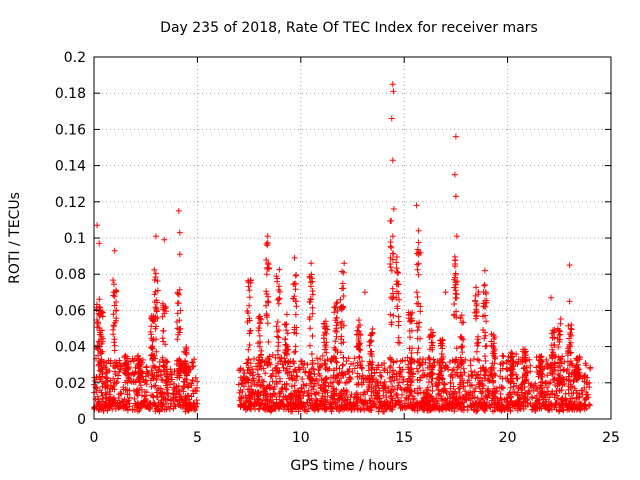 The width and height of the screenshot is (640, 480). I want to click on y-tick-label: 0.12, so click(70, 203).